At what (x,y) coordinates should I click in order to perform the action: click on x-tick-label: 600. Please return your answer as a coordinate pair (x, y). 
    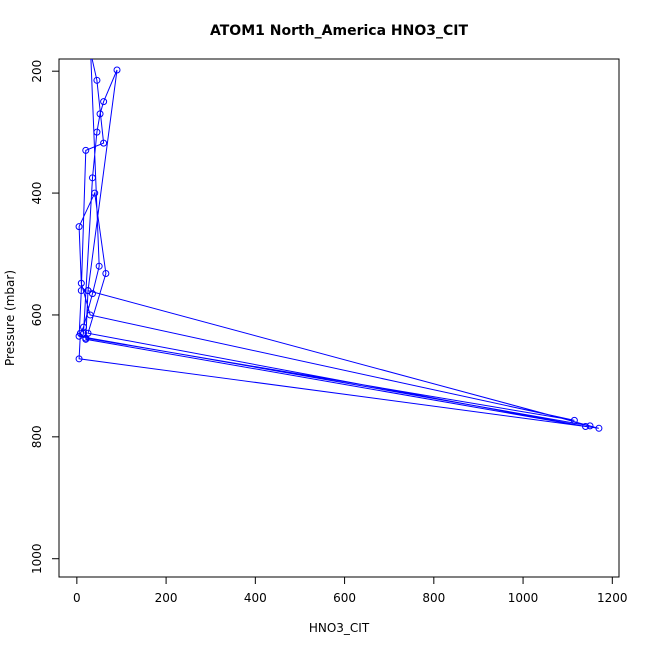
    Looking at the image, I should click on (344, 598).